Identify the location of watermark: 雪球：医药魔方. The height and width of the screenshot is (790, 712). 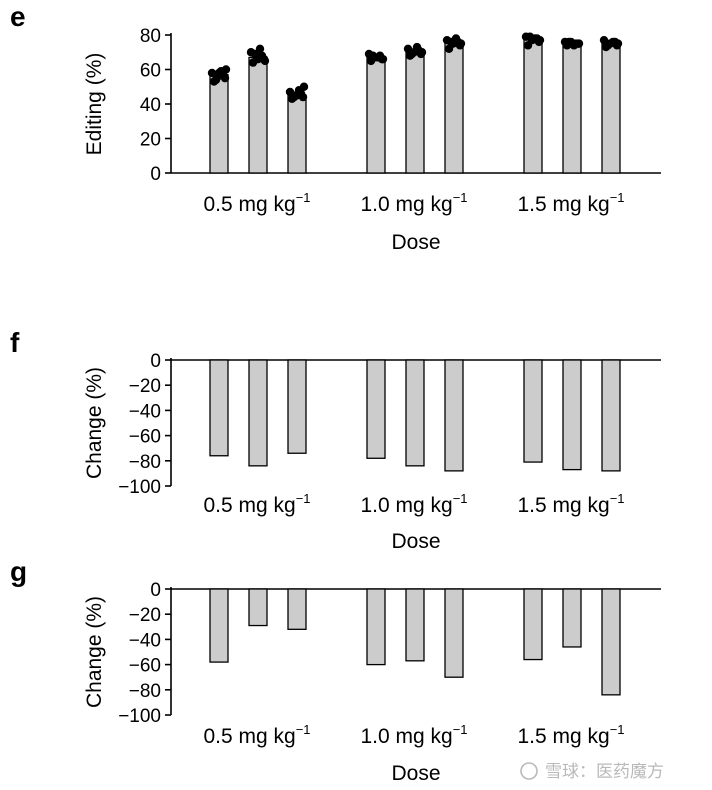
(592, 772).